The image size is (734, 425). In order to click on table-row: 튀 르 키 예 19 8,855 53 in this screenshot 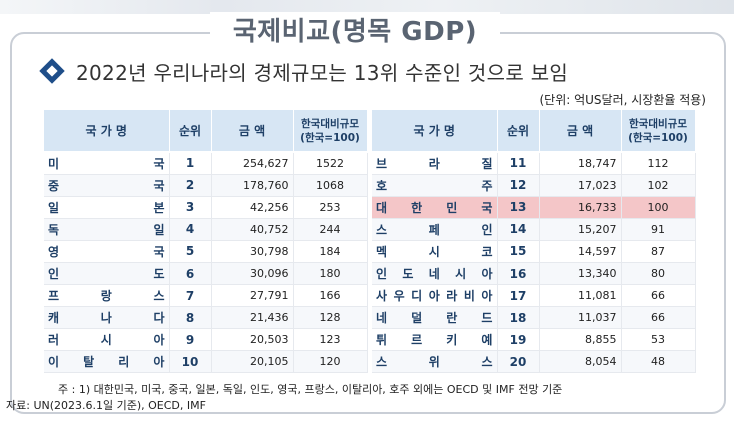, I will do `click(534, 340)`.